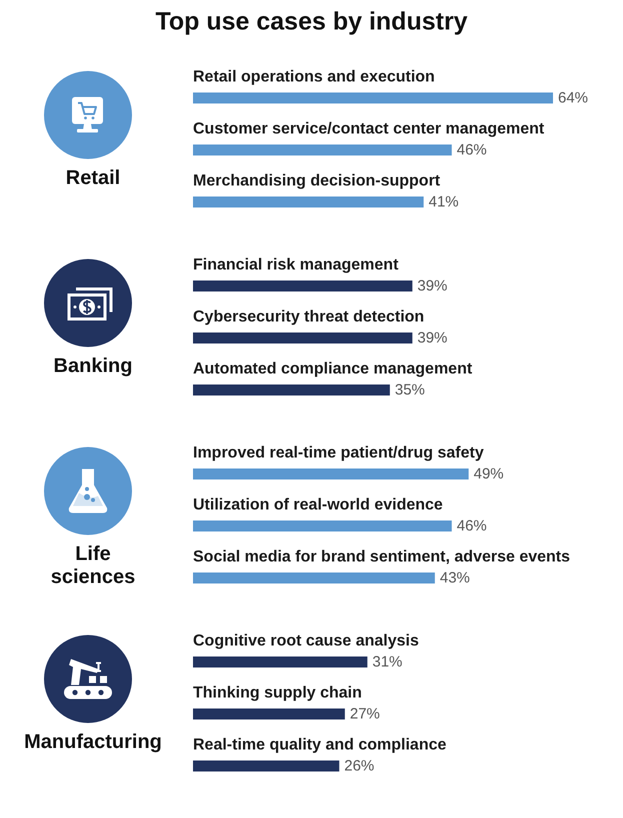  I want to click on y-axis-title: Banking, so click(93, 366).